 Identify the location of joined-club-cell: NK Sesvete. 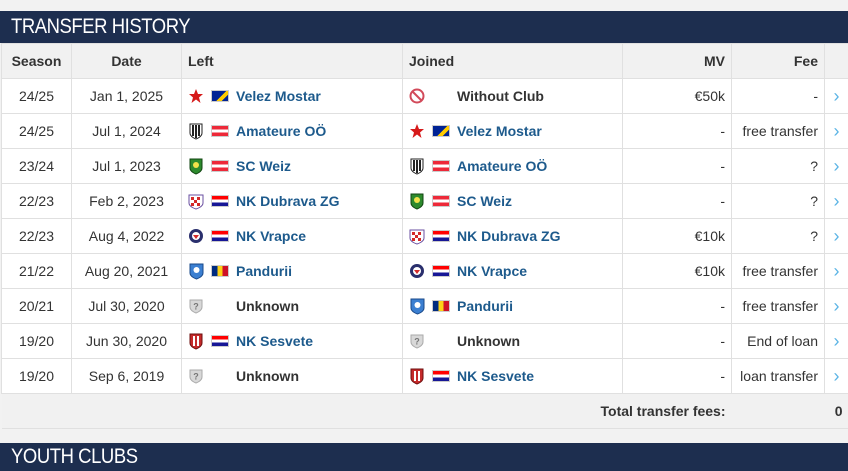
(512, 376).